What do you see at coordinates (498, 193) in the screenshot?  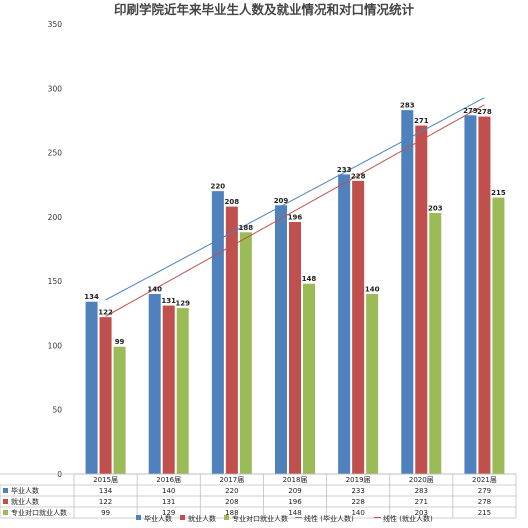 I see `data-label-2-6: 215` at bounding box center [498, 193].